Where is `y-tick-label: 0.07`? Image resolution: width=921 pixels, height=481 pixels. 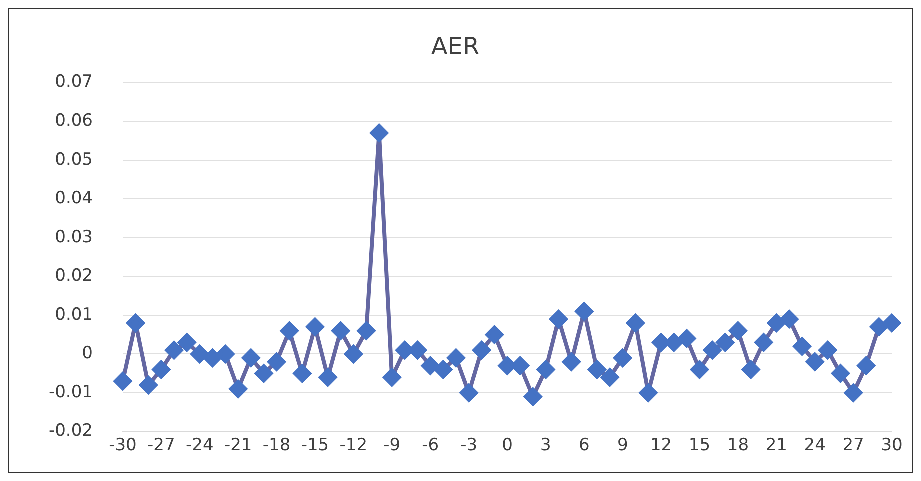
y-tick-label: 0.07 is located at coordinates (74, 82).